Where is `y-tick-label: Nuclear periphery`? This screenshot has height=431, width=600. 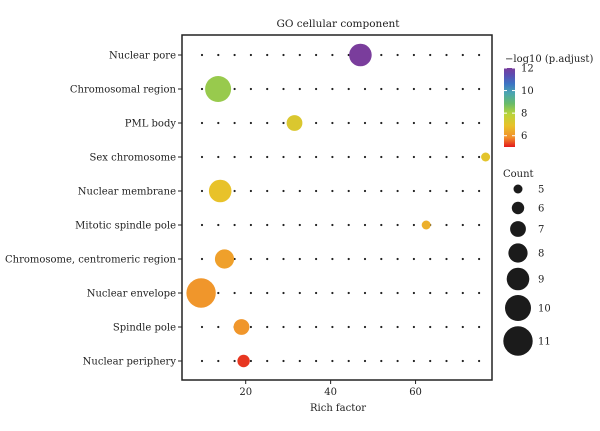 y-tick-label: Nuclear periphery is located at coordinates (130, 362).